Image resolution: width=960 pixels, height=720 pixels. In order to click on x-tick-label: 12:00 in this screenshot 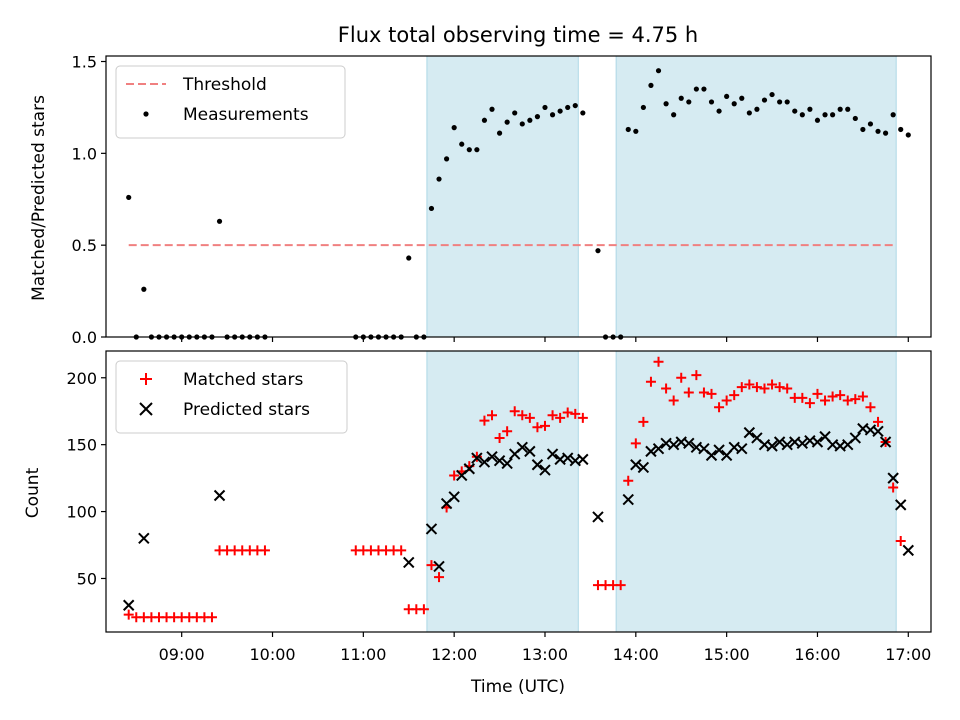, I will do `click(454, 654)`.